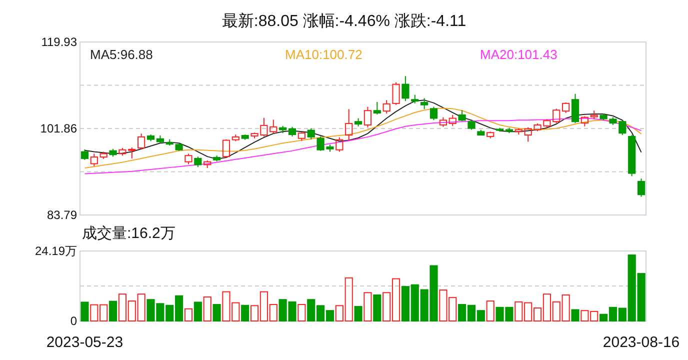  Describe the element at coordinates (59, 129) in the screenshot. I see `y-tick-label: 101.86` at that location.